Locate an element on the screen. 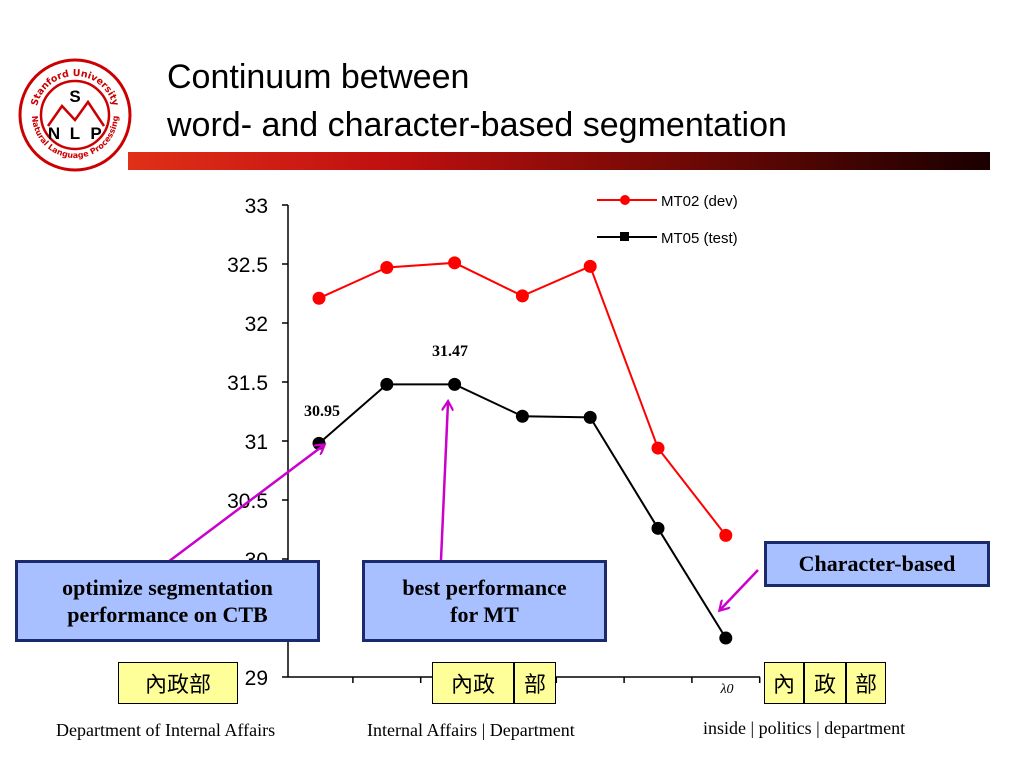  arrow-mt is located at coordinates (443, 481).